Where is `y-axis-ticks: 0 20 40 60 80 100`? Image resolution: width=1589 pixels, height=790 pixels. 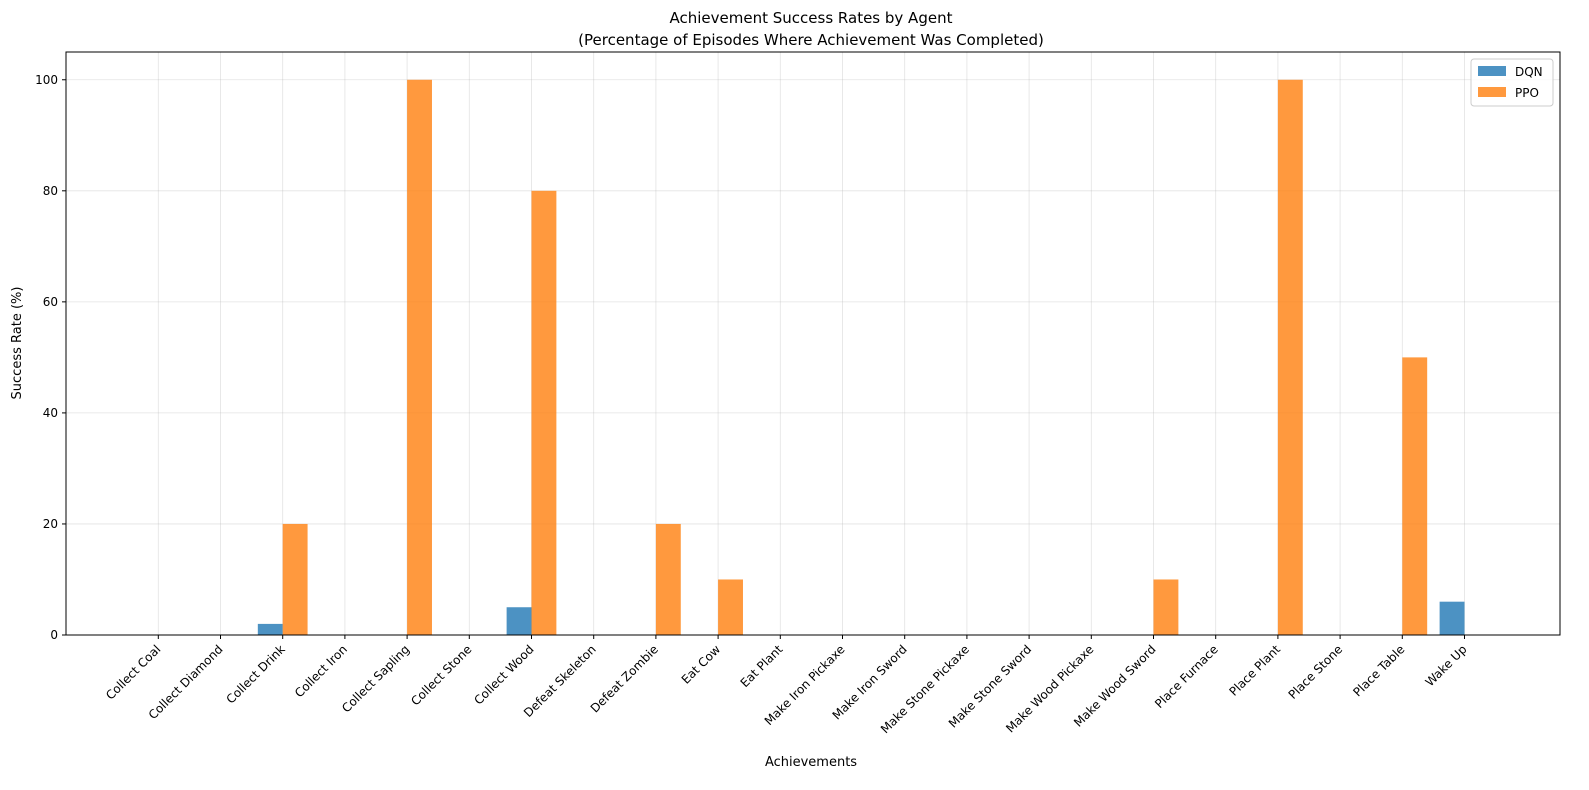 y-axis-ticks: 0 20 40 60 80 100 is located at coordinates (50, 357).